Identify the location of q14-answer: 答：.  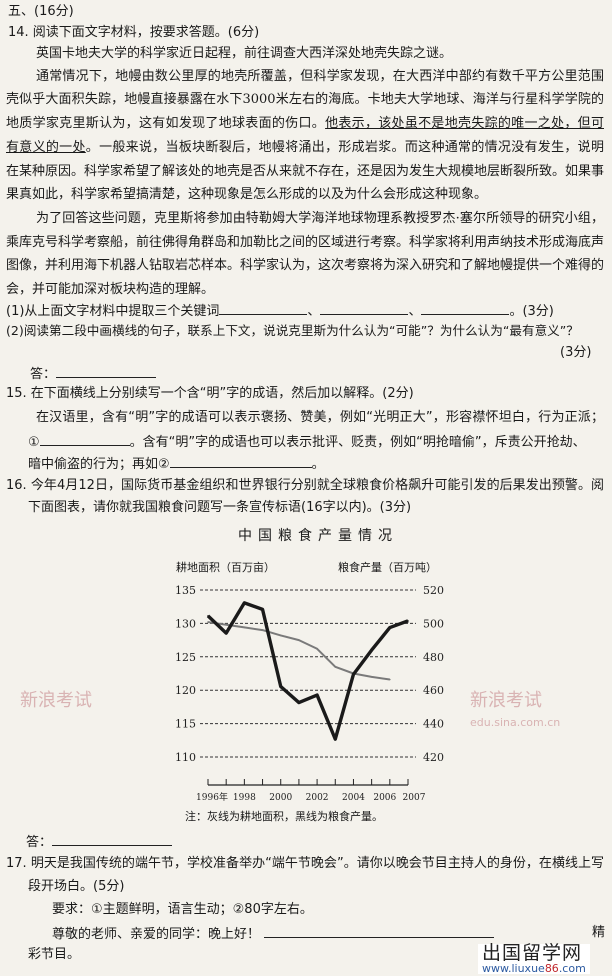
(93, 374).